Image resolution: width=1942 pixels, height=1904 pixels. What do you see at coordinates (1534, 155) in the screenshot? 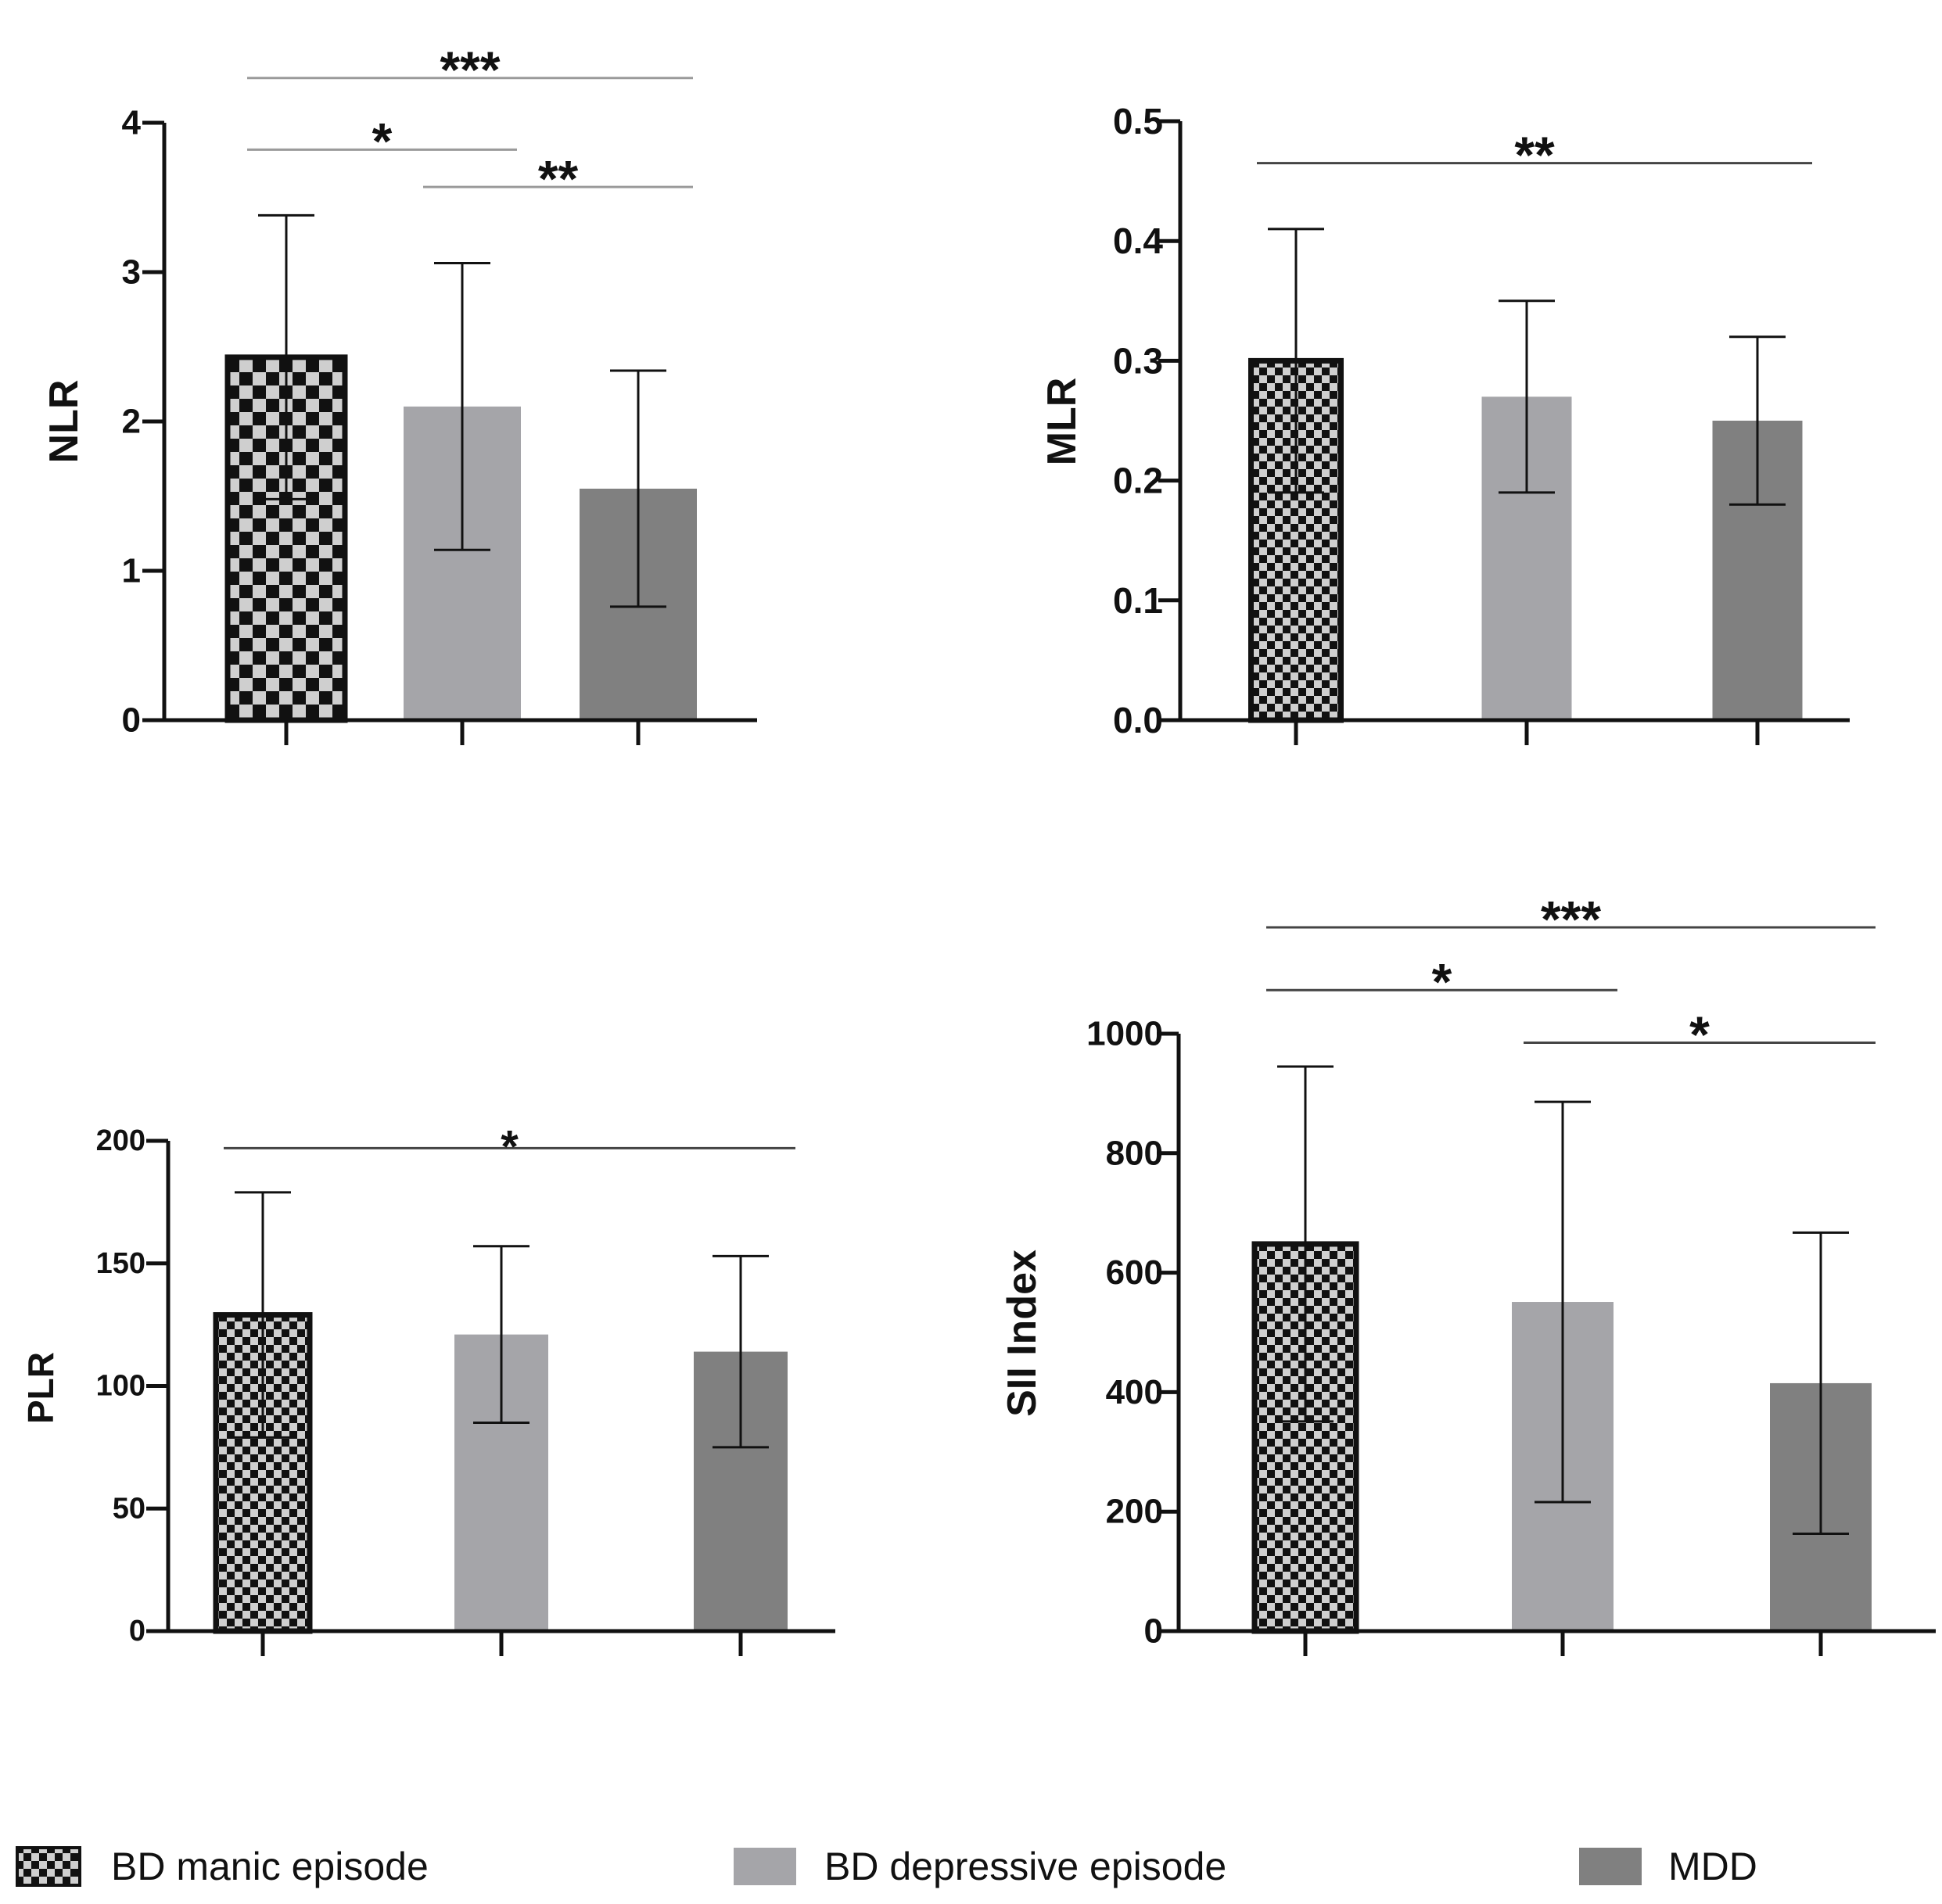
I see `mlr-significance-label-0: **` at bounding box center [1534, 155].